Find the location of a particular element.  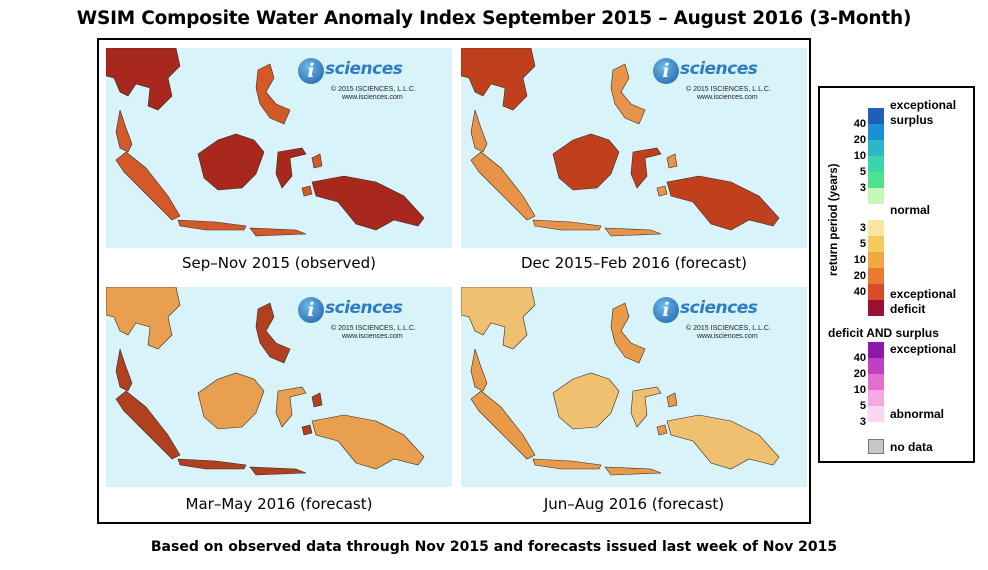

legend-both-exceptional: exceptional is located at coordinates (923, 349).